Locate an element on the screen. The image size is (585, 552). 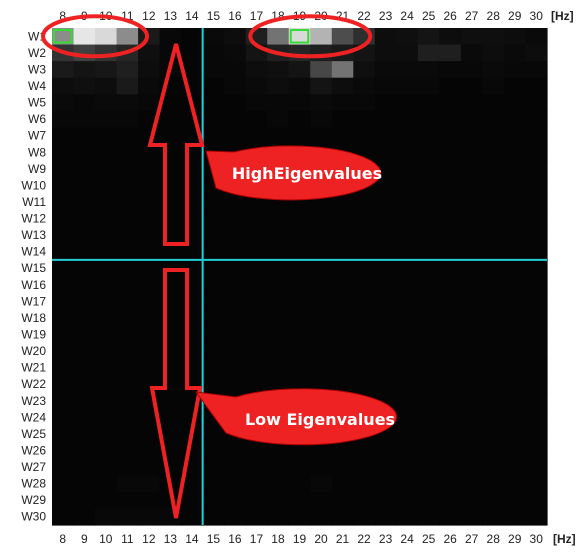
high-eigenvalues-label: HighEigenvalues is located at coordinates (307, 173).